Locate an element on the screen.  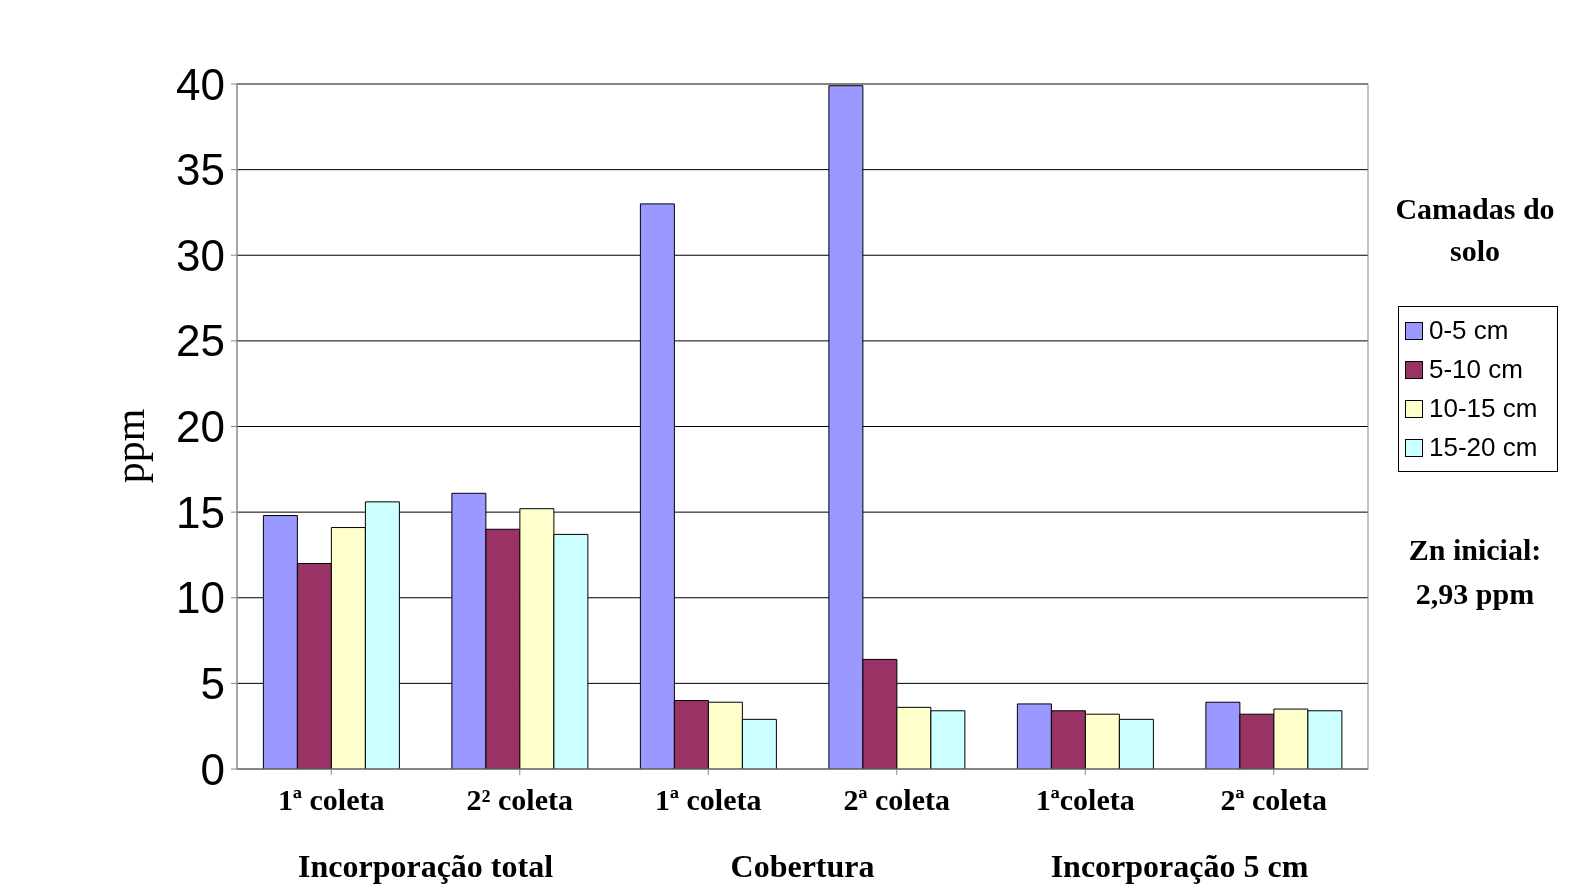
y-tick-label: 5 is located at coordinates (212, 683).